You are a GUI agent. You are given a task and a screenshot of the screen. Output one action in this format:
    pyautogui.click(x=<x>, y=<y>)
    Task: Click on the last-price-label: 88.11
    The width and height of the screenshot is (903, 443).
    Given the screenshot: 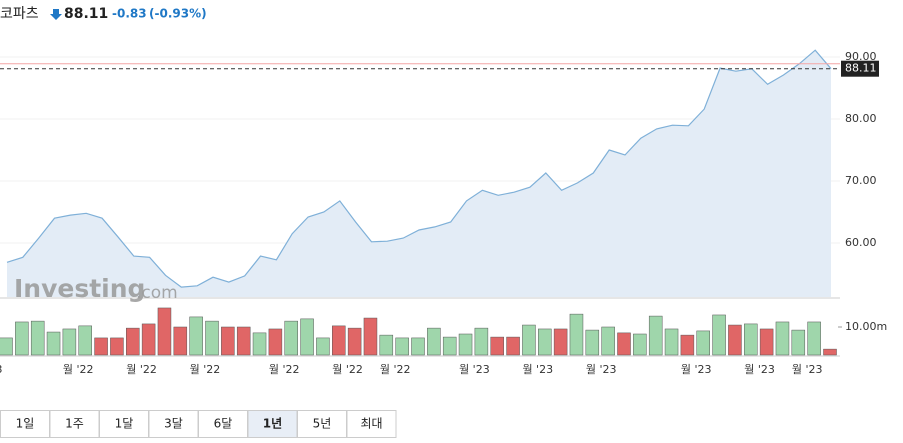 What is the action you would take?
    pyautogui.click(x=861, y=68)
    